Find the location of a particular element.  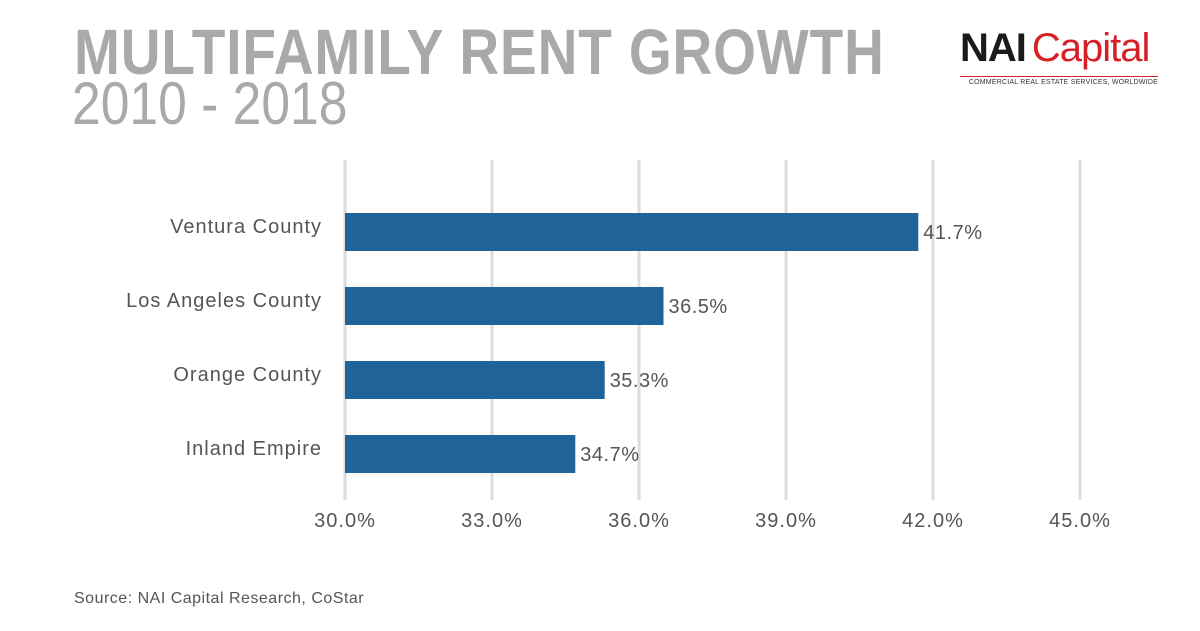

x-tick-label: 36.0% is located at coordinates (639, 521).